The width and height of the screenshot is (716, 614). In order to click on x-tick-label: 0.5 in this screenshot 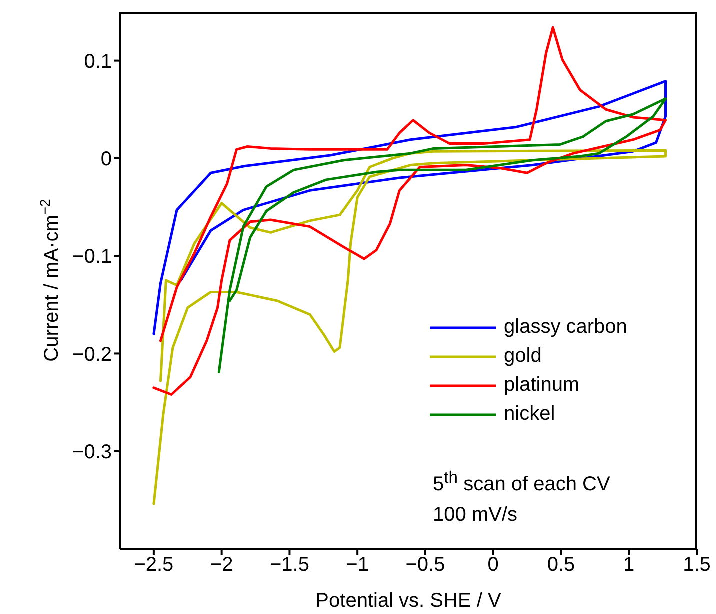, I will do `click(561, 565)`.